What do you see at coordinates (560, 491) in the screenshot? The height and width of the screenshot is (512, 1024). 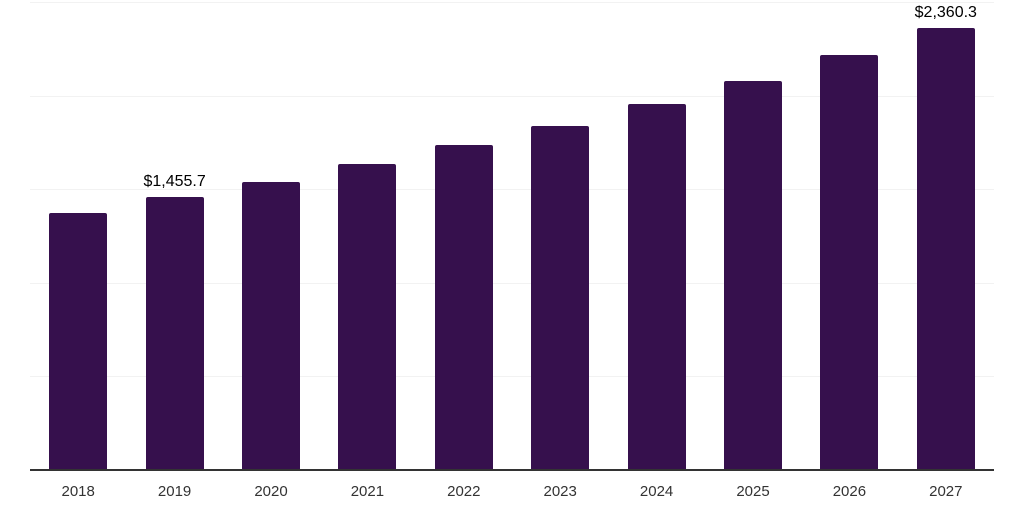 I see `x-tick-2023: 2023` at bounding box center [560, 491].